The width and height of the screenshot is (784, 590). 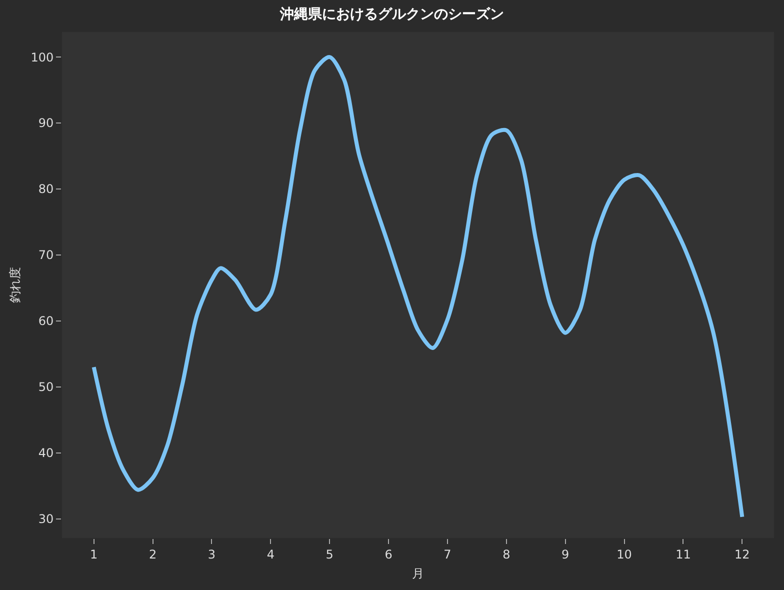 What do you see at coordinates (94, 554) in the screenshot?
I see `x-tick-label: 1` at bounding box center [94, 554].